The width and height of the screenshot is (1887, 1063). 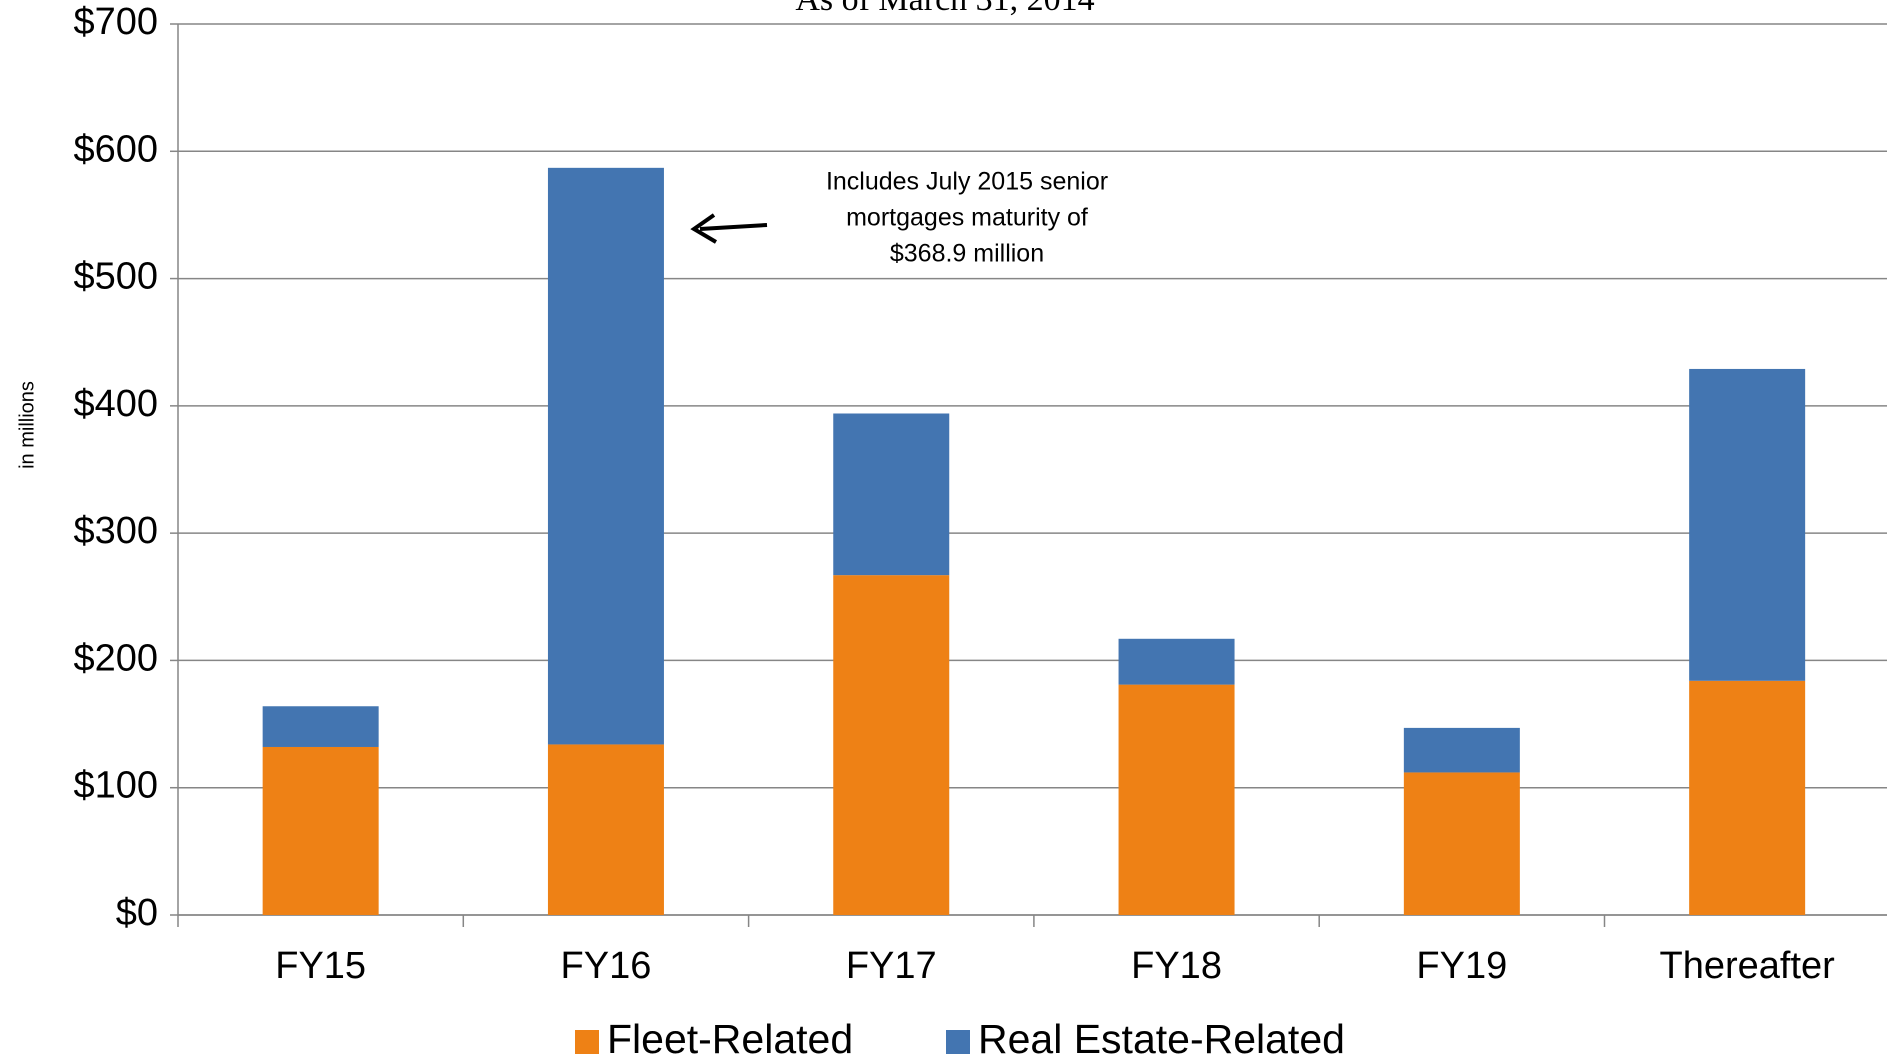 I want to click on annotation: $368.9 million, so click(x=967, y=254).